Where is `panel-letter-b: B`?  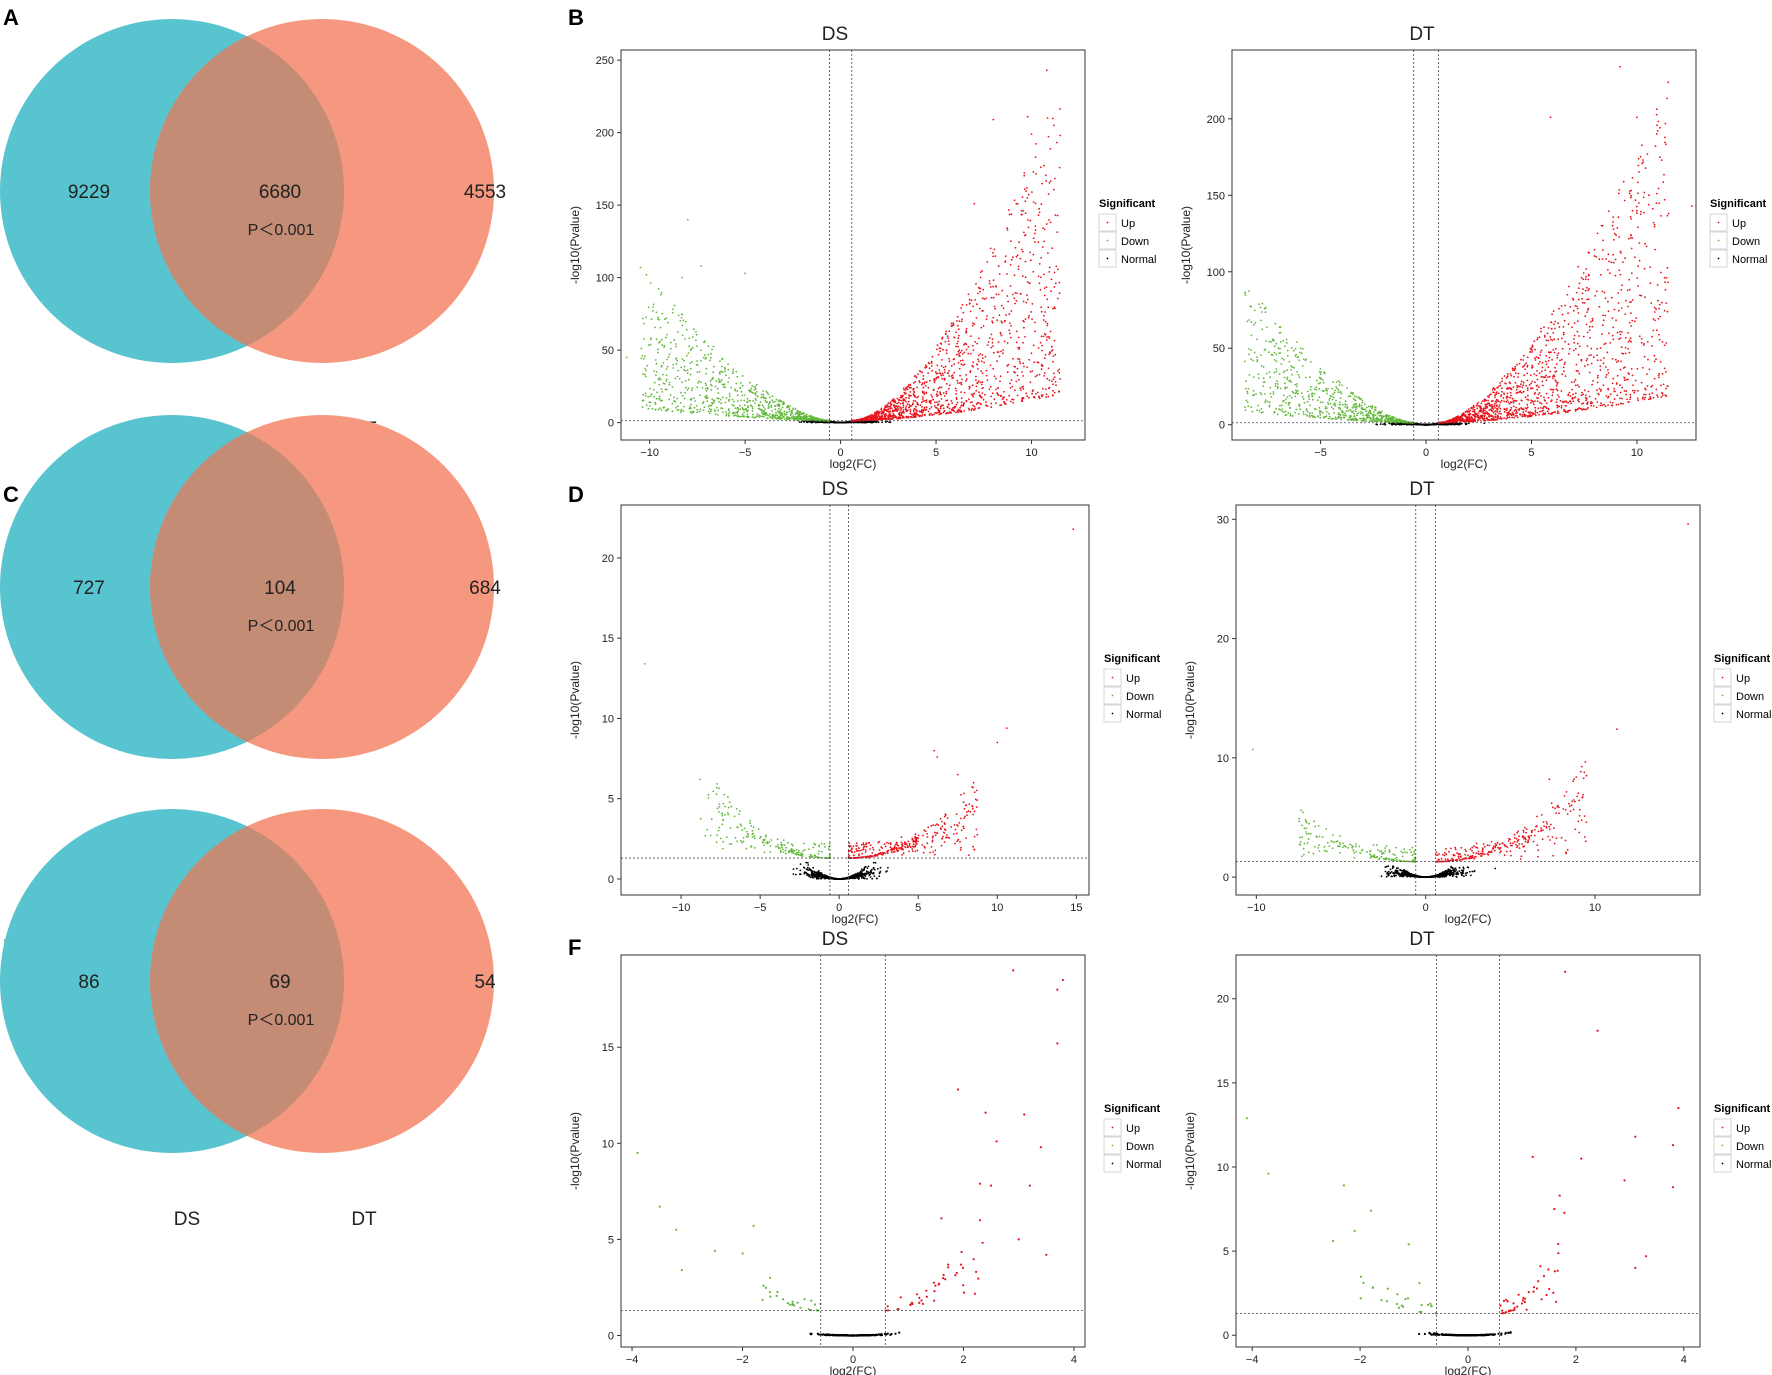 panel-letter-b: B is located at coordinates (576, 17).